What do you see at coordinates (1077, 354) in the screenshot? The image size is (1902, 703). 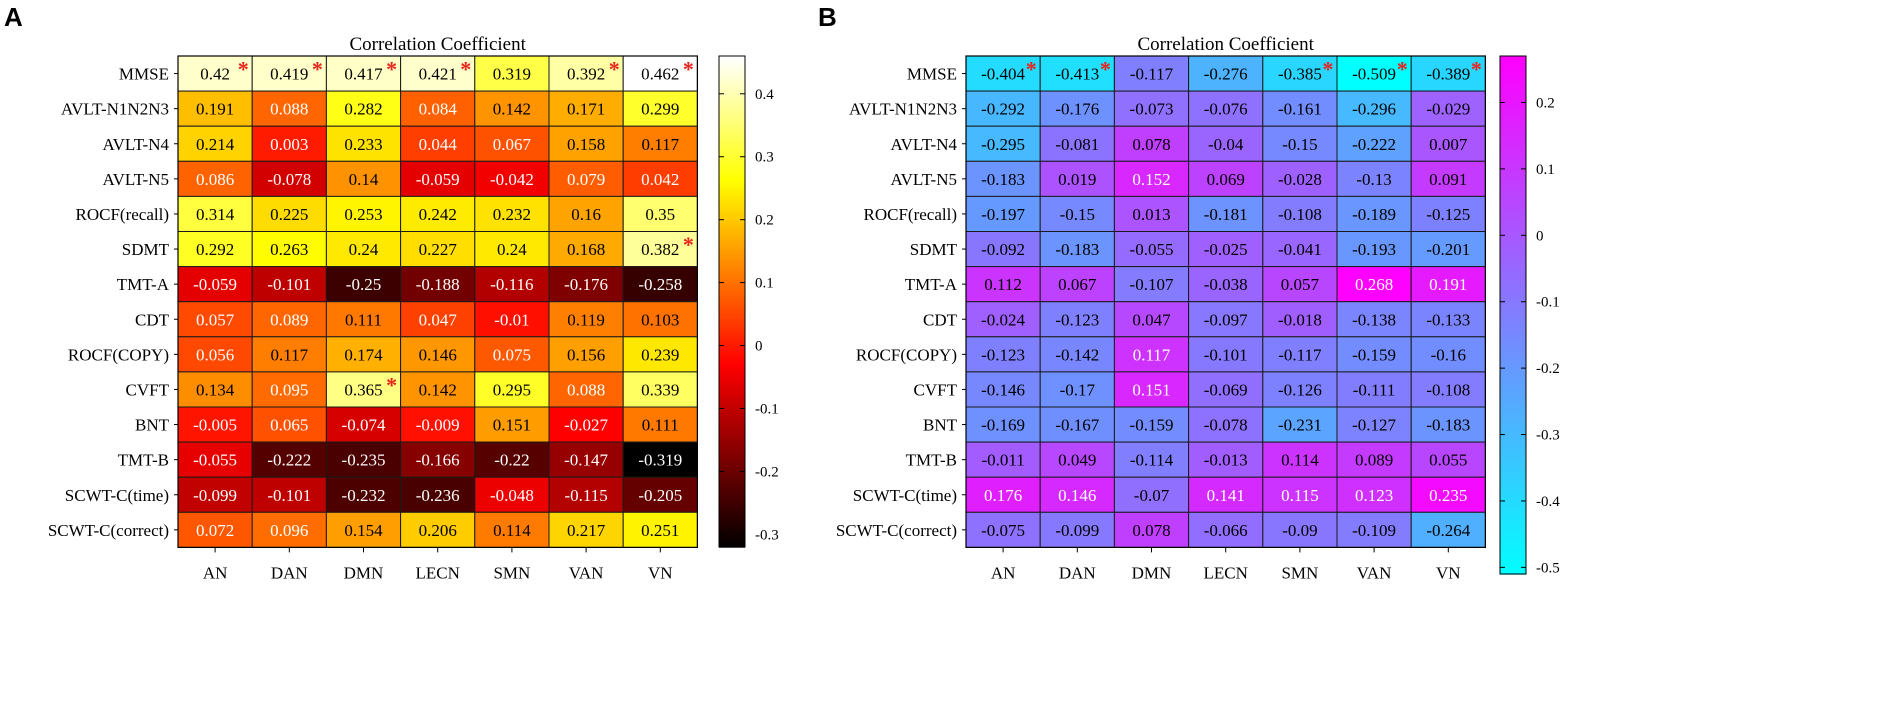 I see `cell-value-label: -0.142` at bounding box center [1077, 354].